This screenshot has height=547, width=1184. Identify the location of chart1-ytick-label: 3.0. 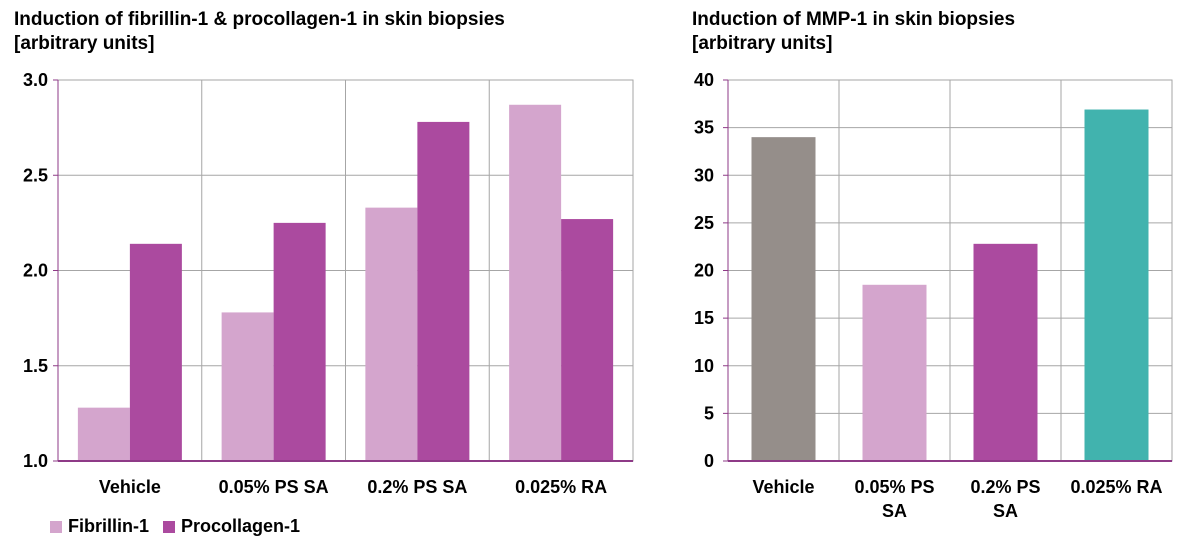
(35, 80).